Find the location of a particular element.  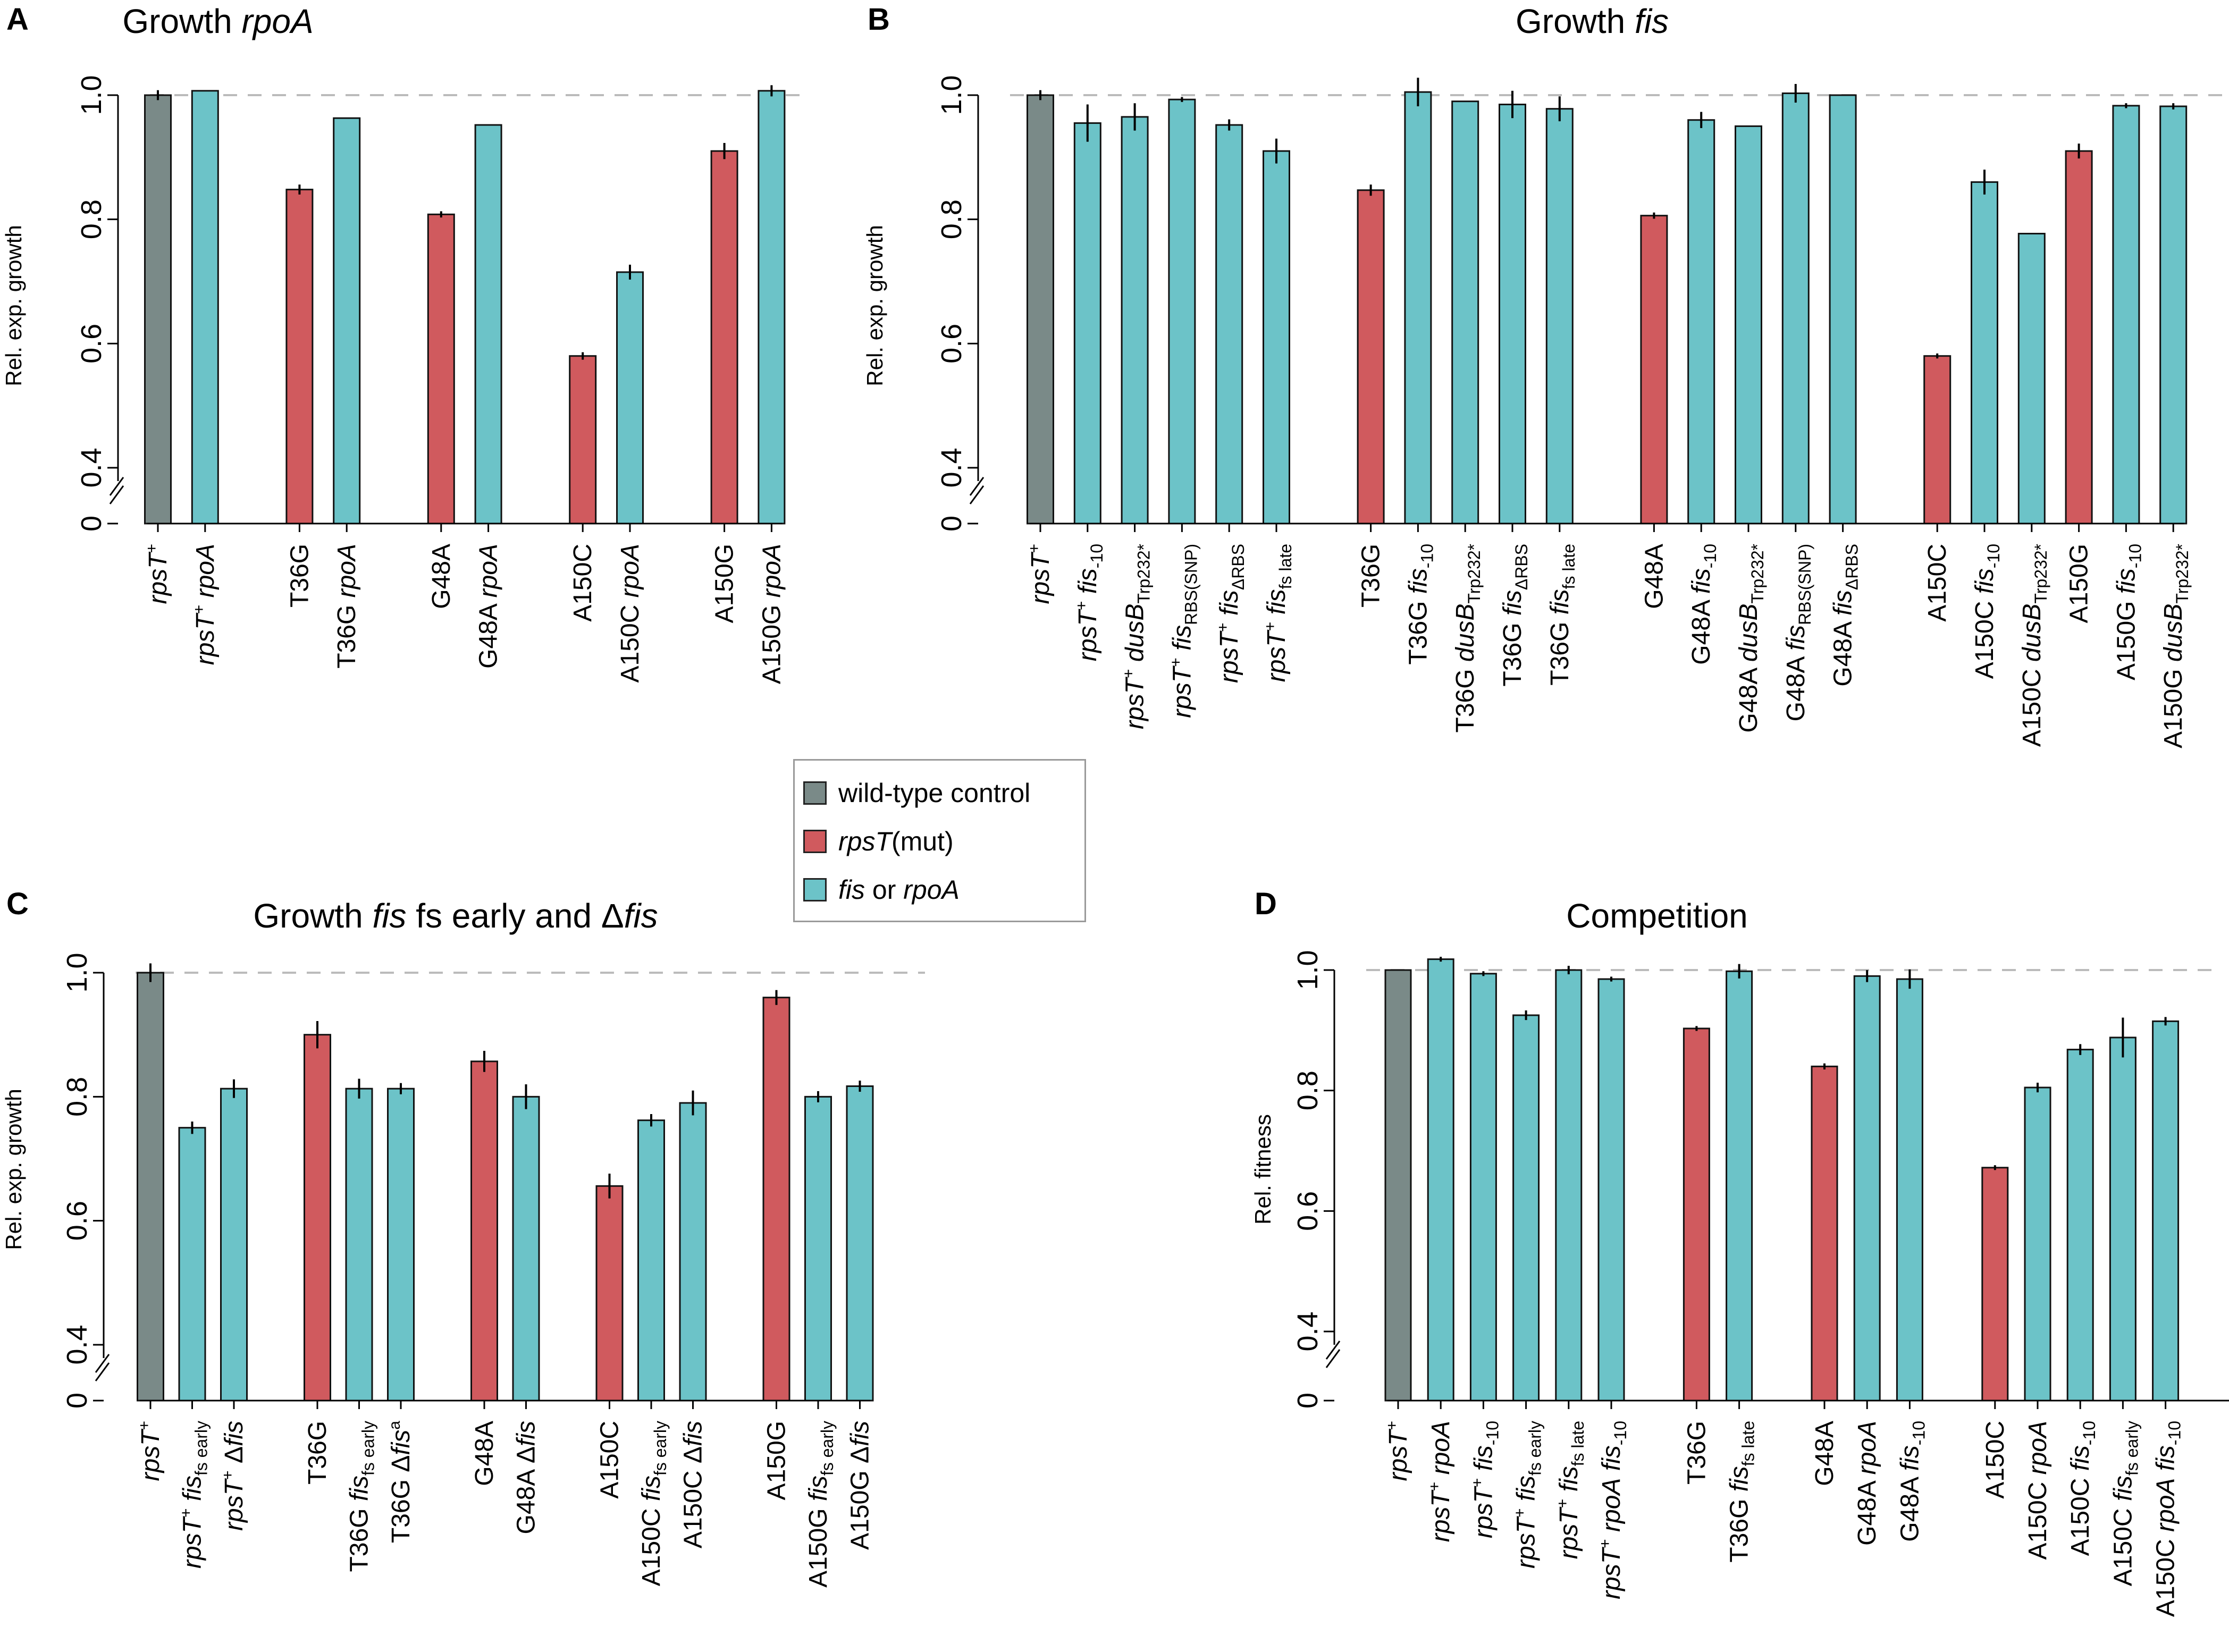

y-axis-label: Rel. fitness is located at coordinates (1262, 1170).